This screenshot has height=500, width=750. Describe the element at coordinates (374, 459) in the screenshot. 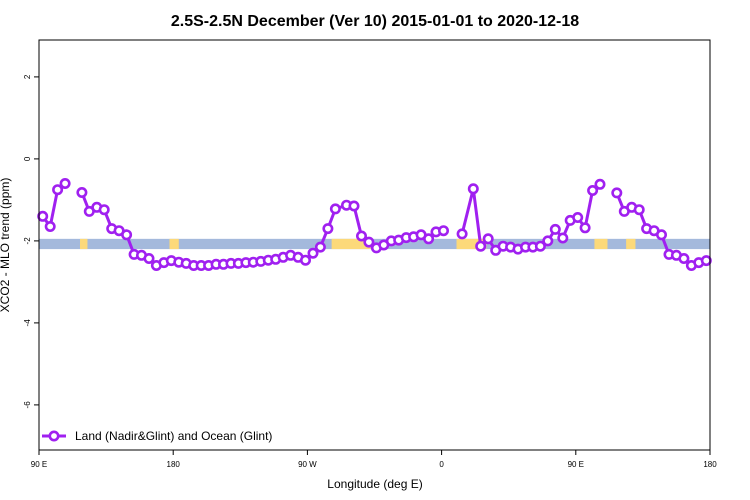

I see `x-axis: 90 E 180 90 W 0 90 E 180` at that location.